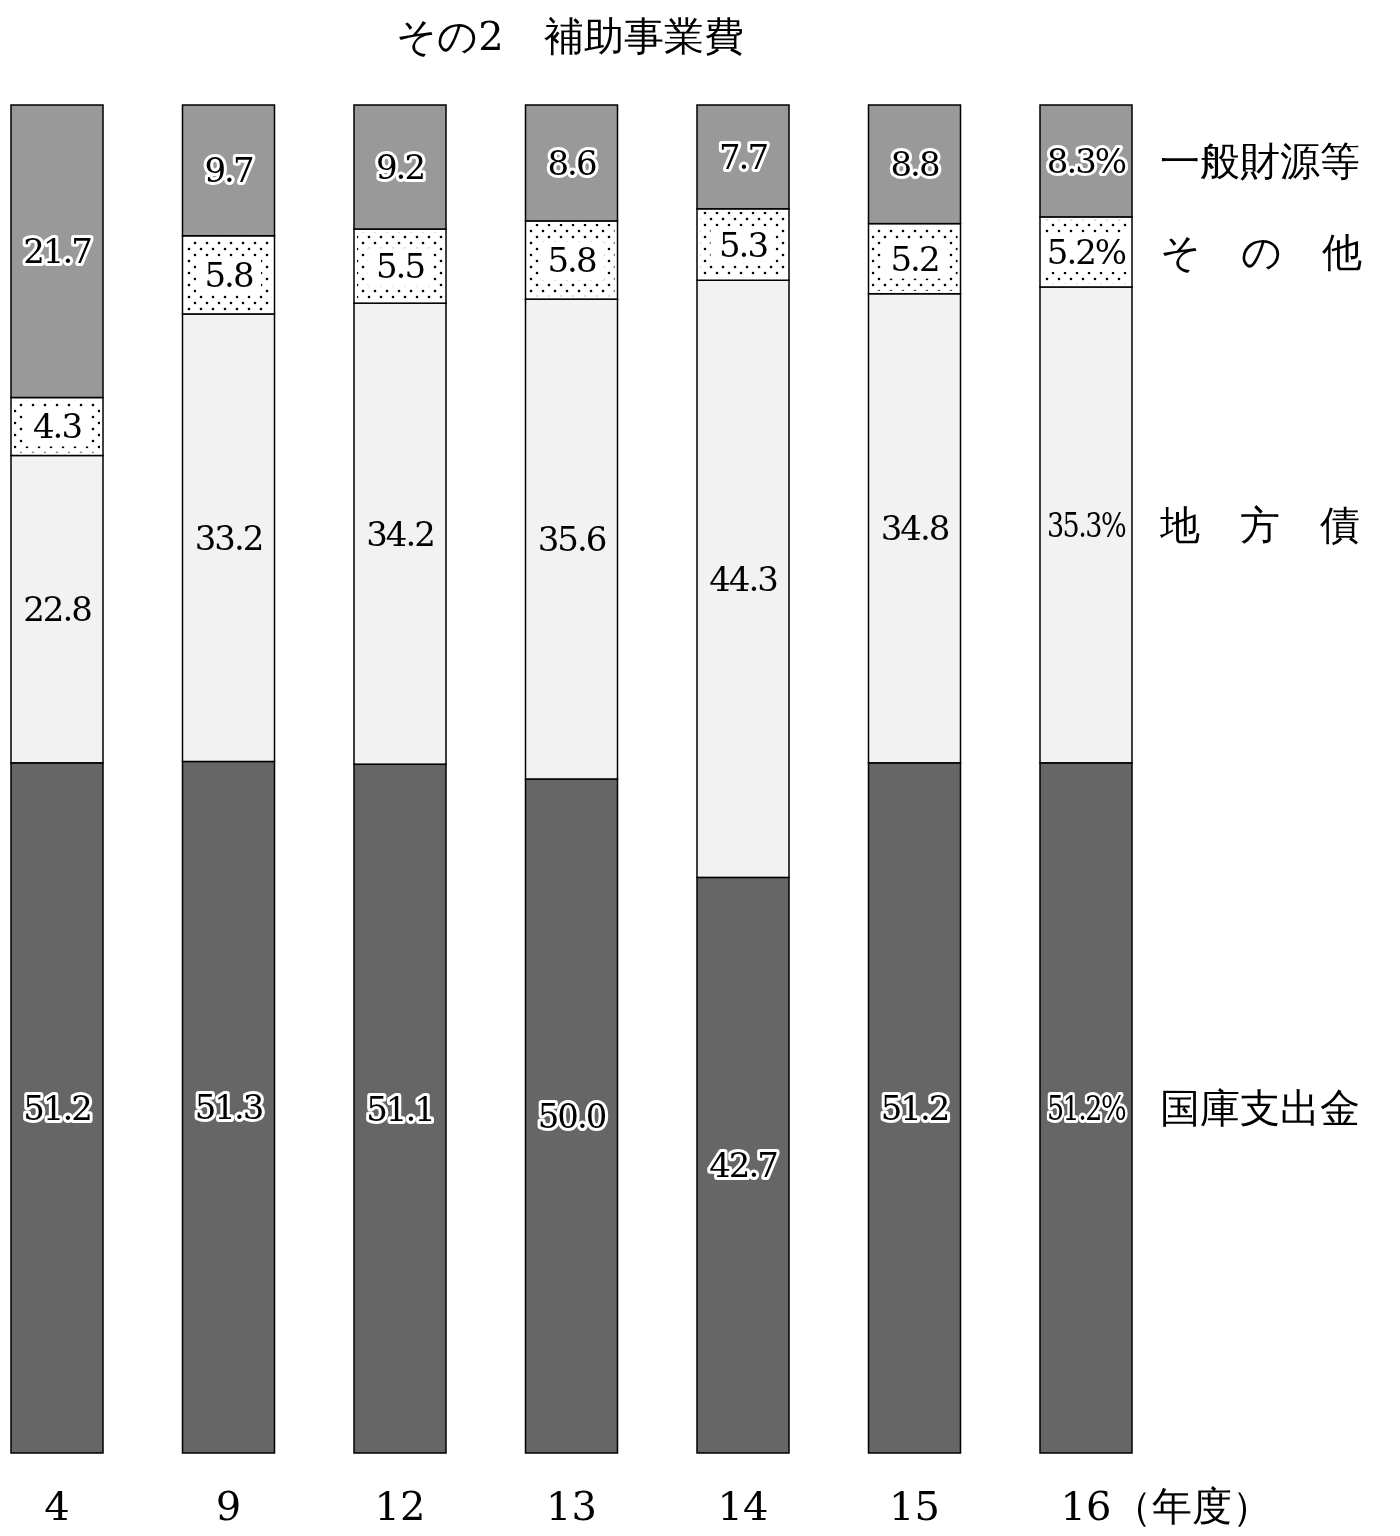 This screenshot has height=1536, width=1400. What do you see at coordinates (400, 533) in the screenshot?
I see `data-label: 34.2` at bounding box center [400, 533].